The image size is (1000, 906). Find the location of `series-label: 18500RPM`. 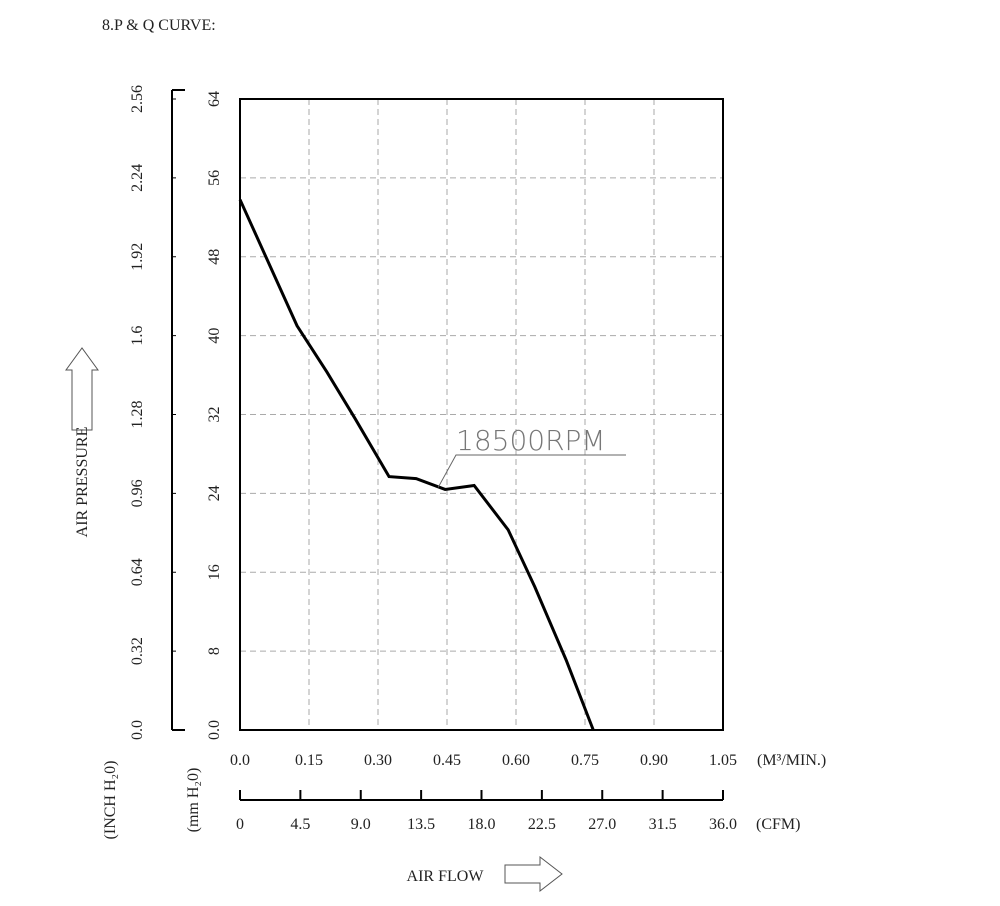

series-label: 18500RPM is located at coordinates (531, 440).